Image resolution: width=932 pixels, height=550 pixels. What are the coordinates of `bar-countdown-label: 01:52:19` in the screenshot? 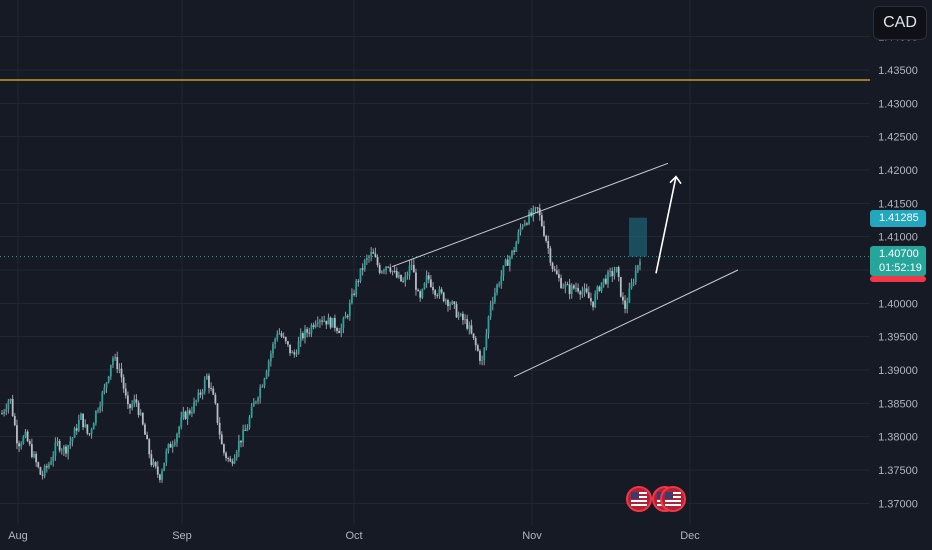 It's located at (900, 268).